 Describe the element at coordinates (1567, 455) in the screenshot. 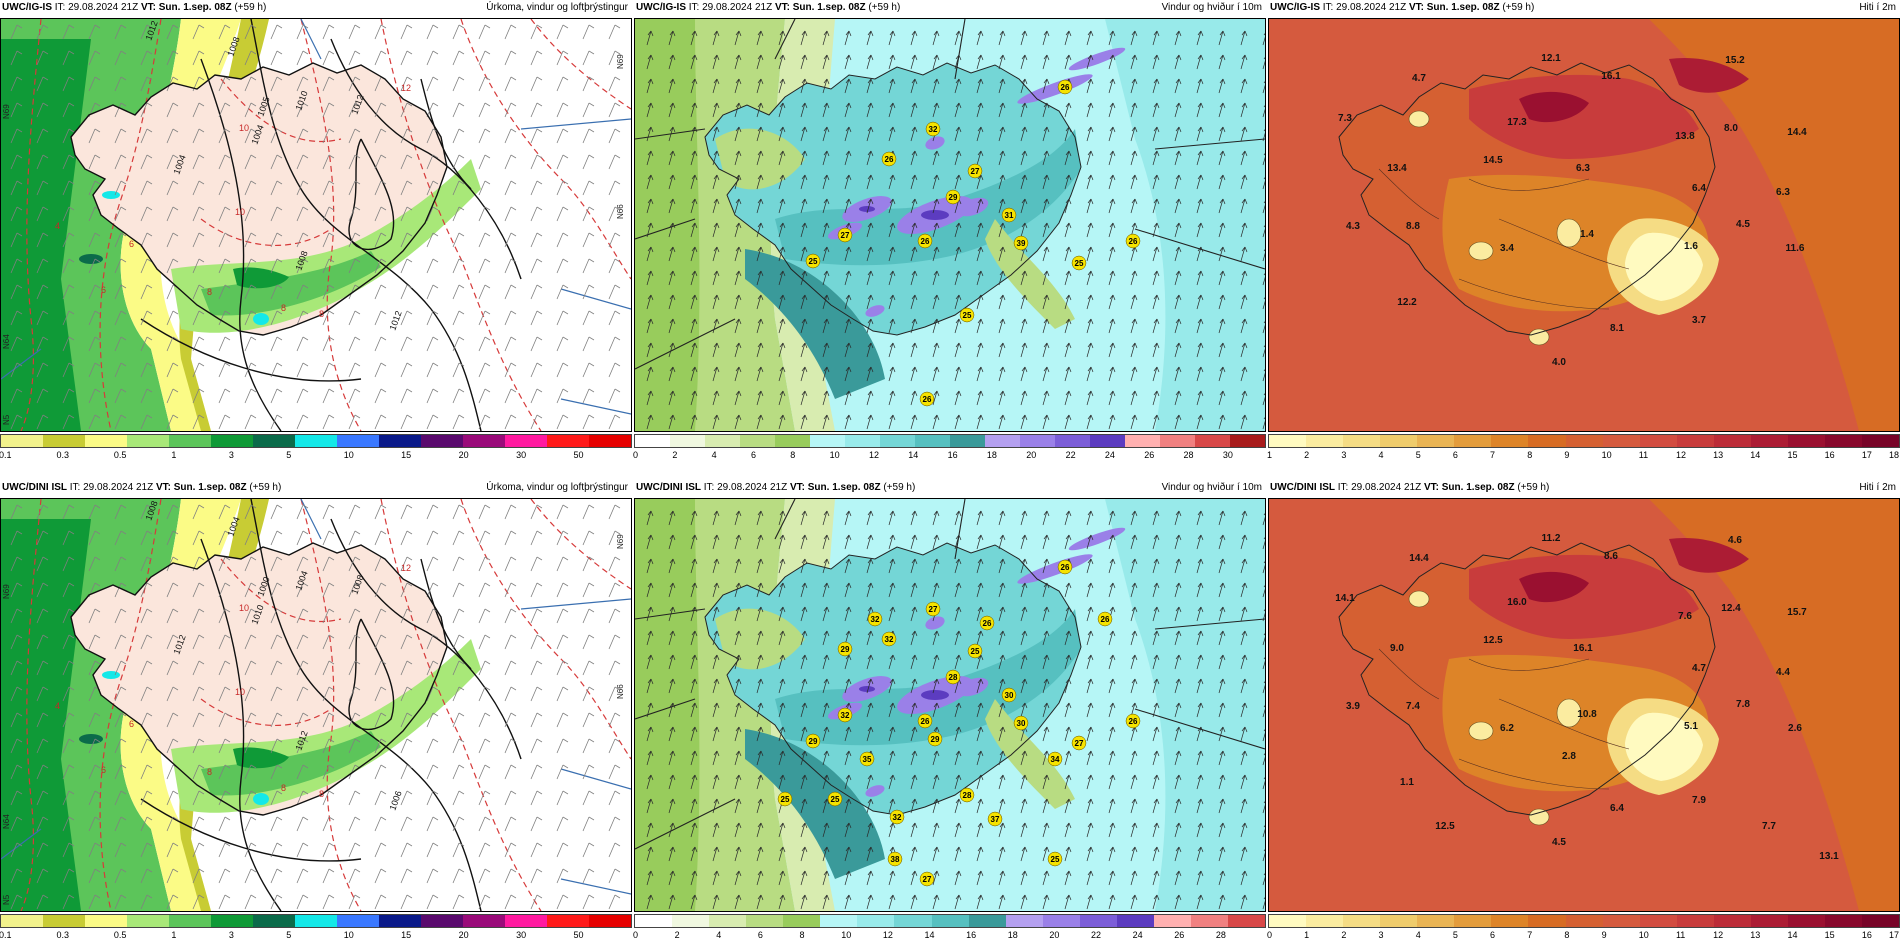

I see `scale-tick-label: 9` at that location.